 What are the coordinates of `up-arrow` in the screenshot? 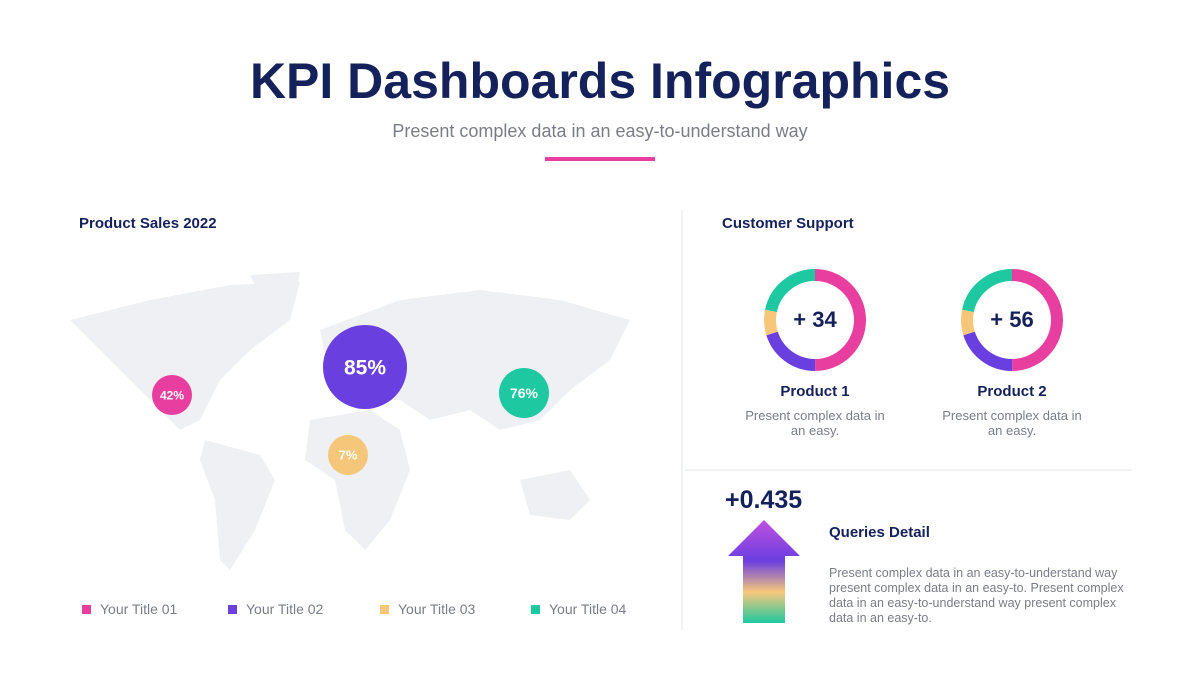 It's located at (764, 571).